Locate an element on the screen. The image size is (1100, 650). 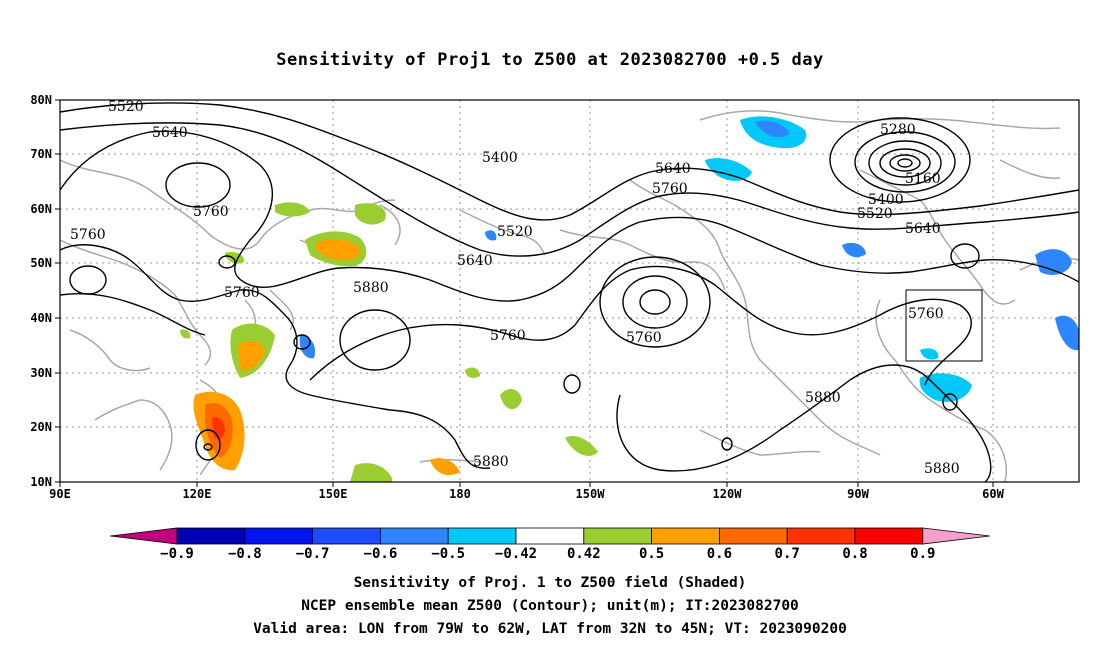
colorbar-tick-label: −0.7 is located at coordinates (313, 554).